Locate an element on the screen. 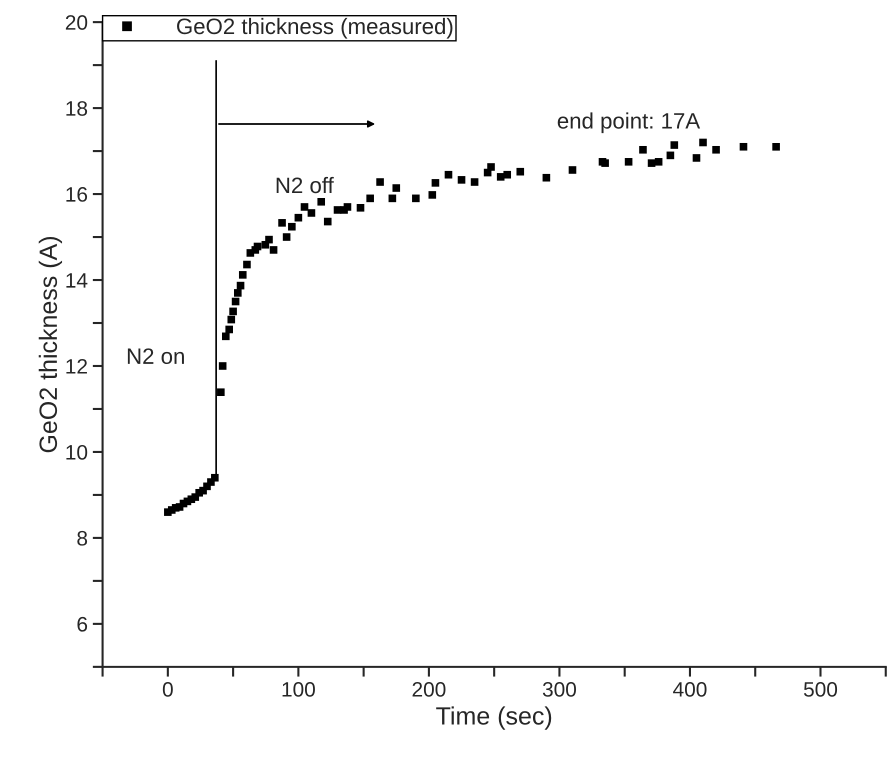  annotation: N2 off is located at coordinates (305, 185).